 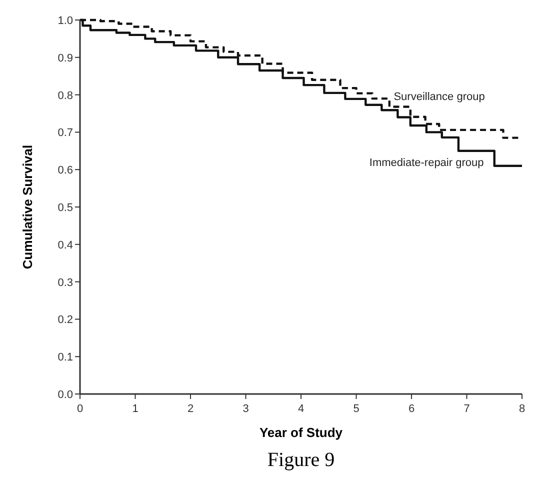 I want to click on y-tick-label: 0.6, so click(x=65, y=170).